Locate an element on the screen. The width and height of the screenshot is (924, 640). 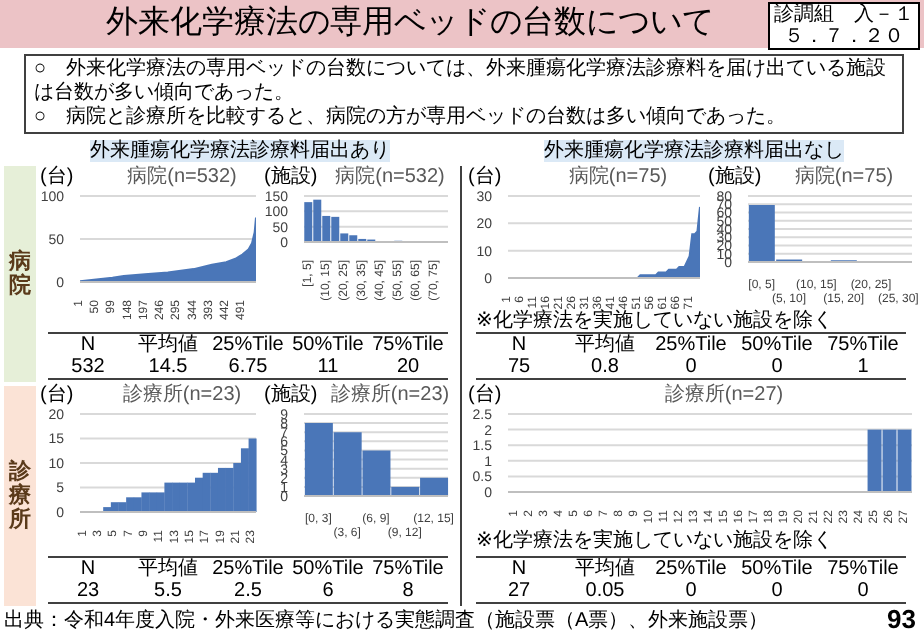
text: 8 is located at coordinates (408, 591).